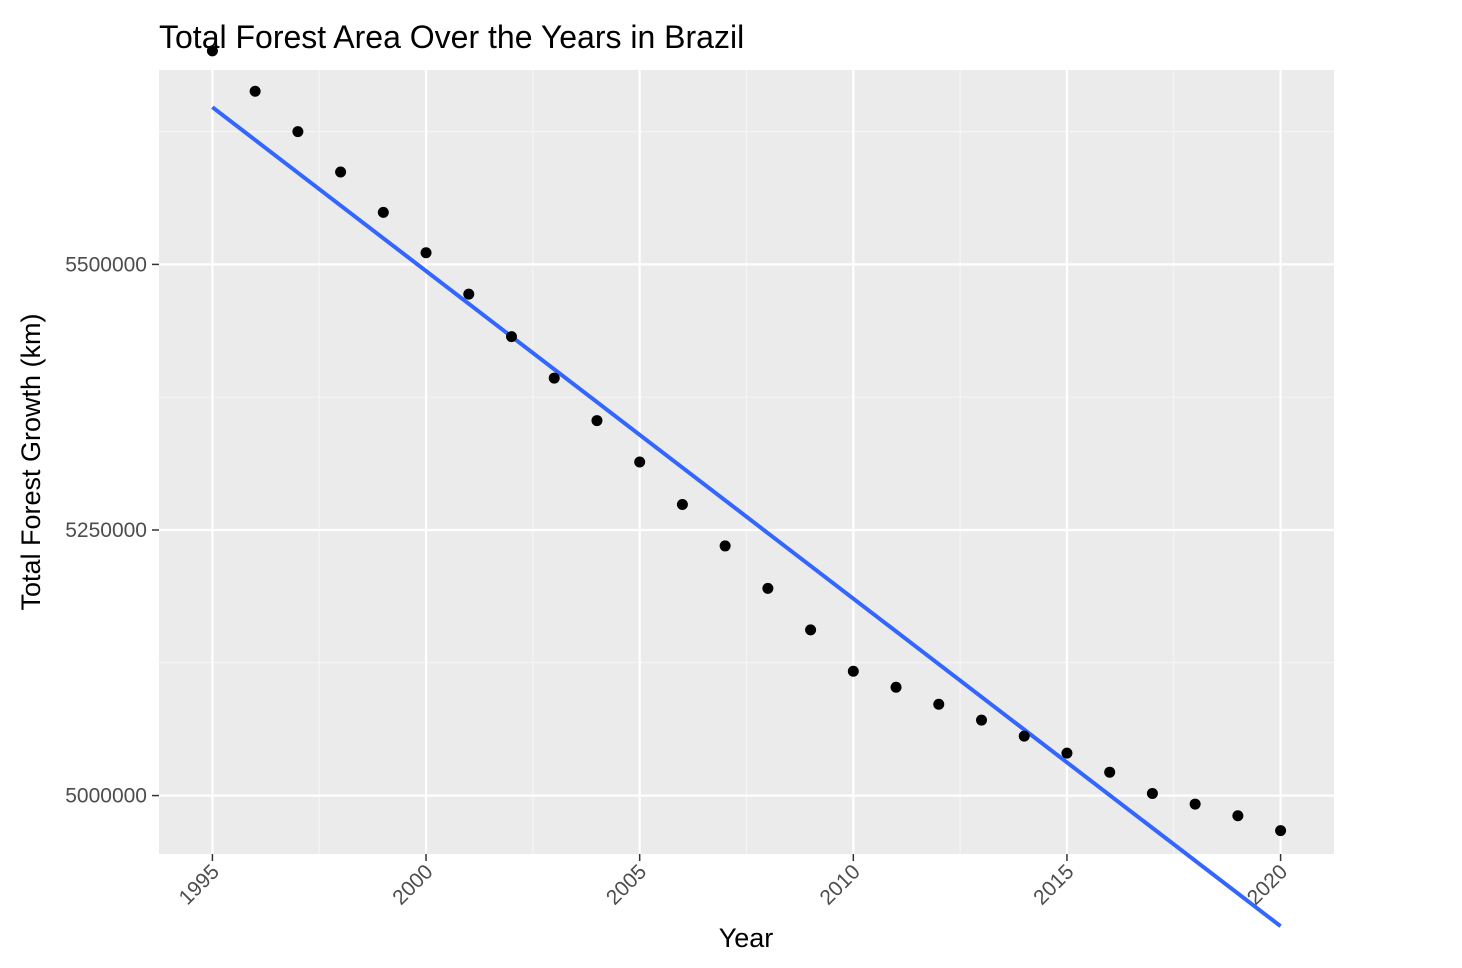 The height and width of the screenshot is (968, 1462). What do you see at coordinates (840, 884) in the screenshot?
I see `x-tick-label: 2010` at bounding box center [840, 884].